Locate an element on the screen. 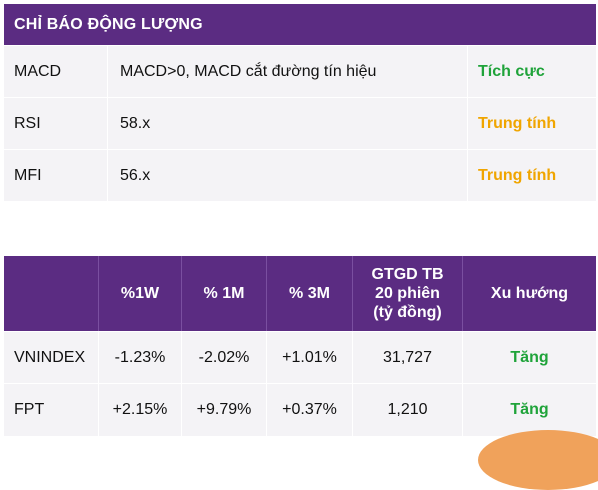 The height and width of the screenshot is (490, 598). change-1w: -1.23% is located at coordinates (140, 358).